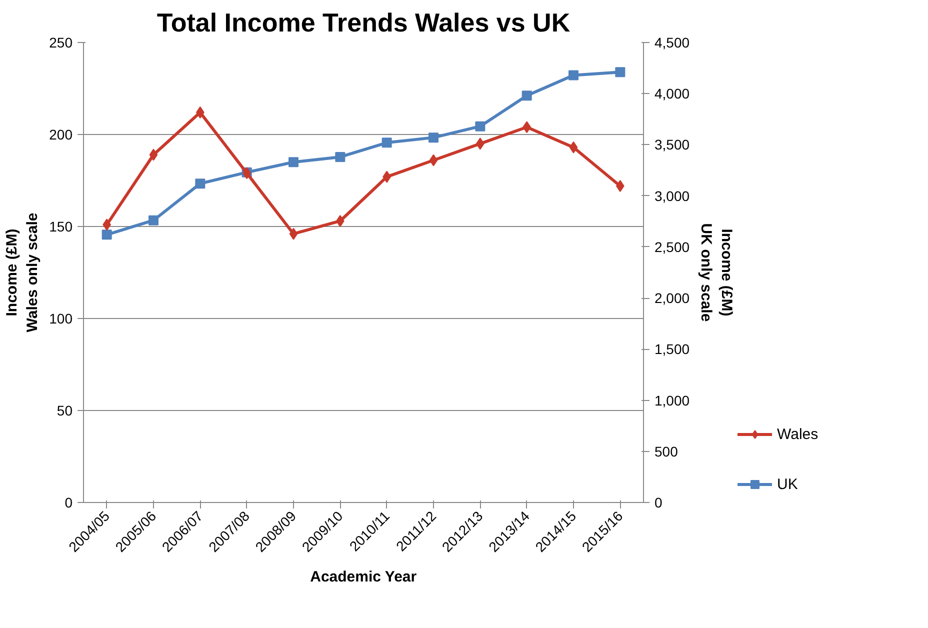 The width and height of the screenshot is (928, 628). What do you see at coordinates (672, 298) in the screenshot?
I see `y2-tick-label: 2,000` at bounding box center [672, 298].